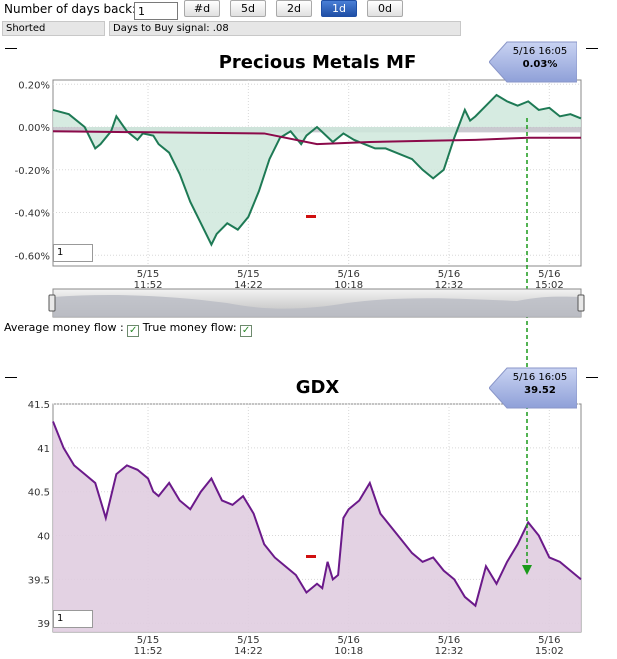 The height and width of the screenshot is (659, 617). What do you see at coordinates (39, 580) in the screenshot?
I see `gdx-y-tick-label: 39.5` at bounding box center [39, 580].